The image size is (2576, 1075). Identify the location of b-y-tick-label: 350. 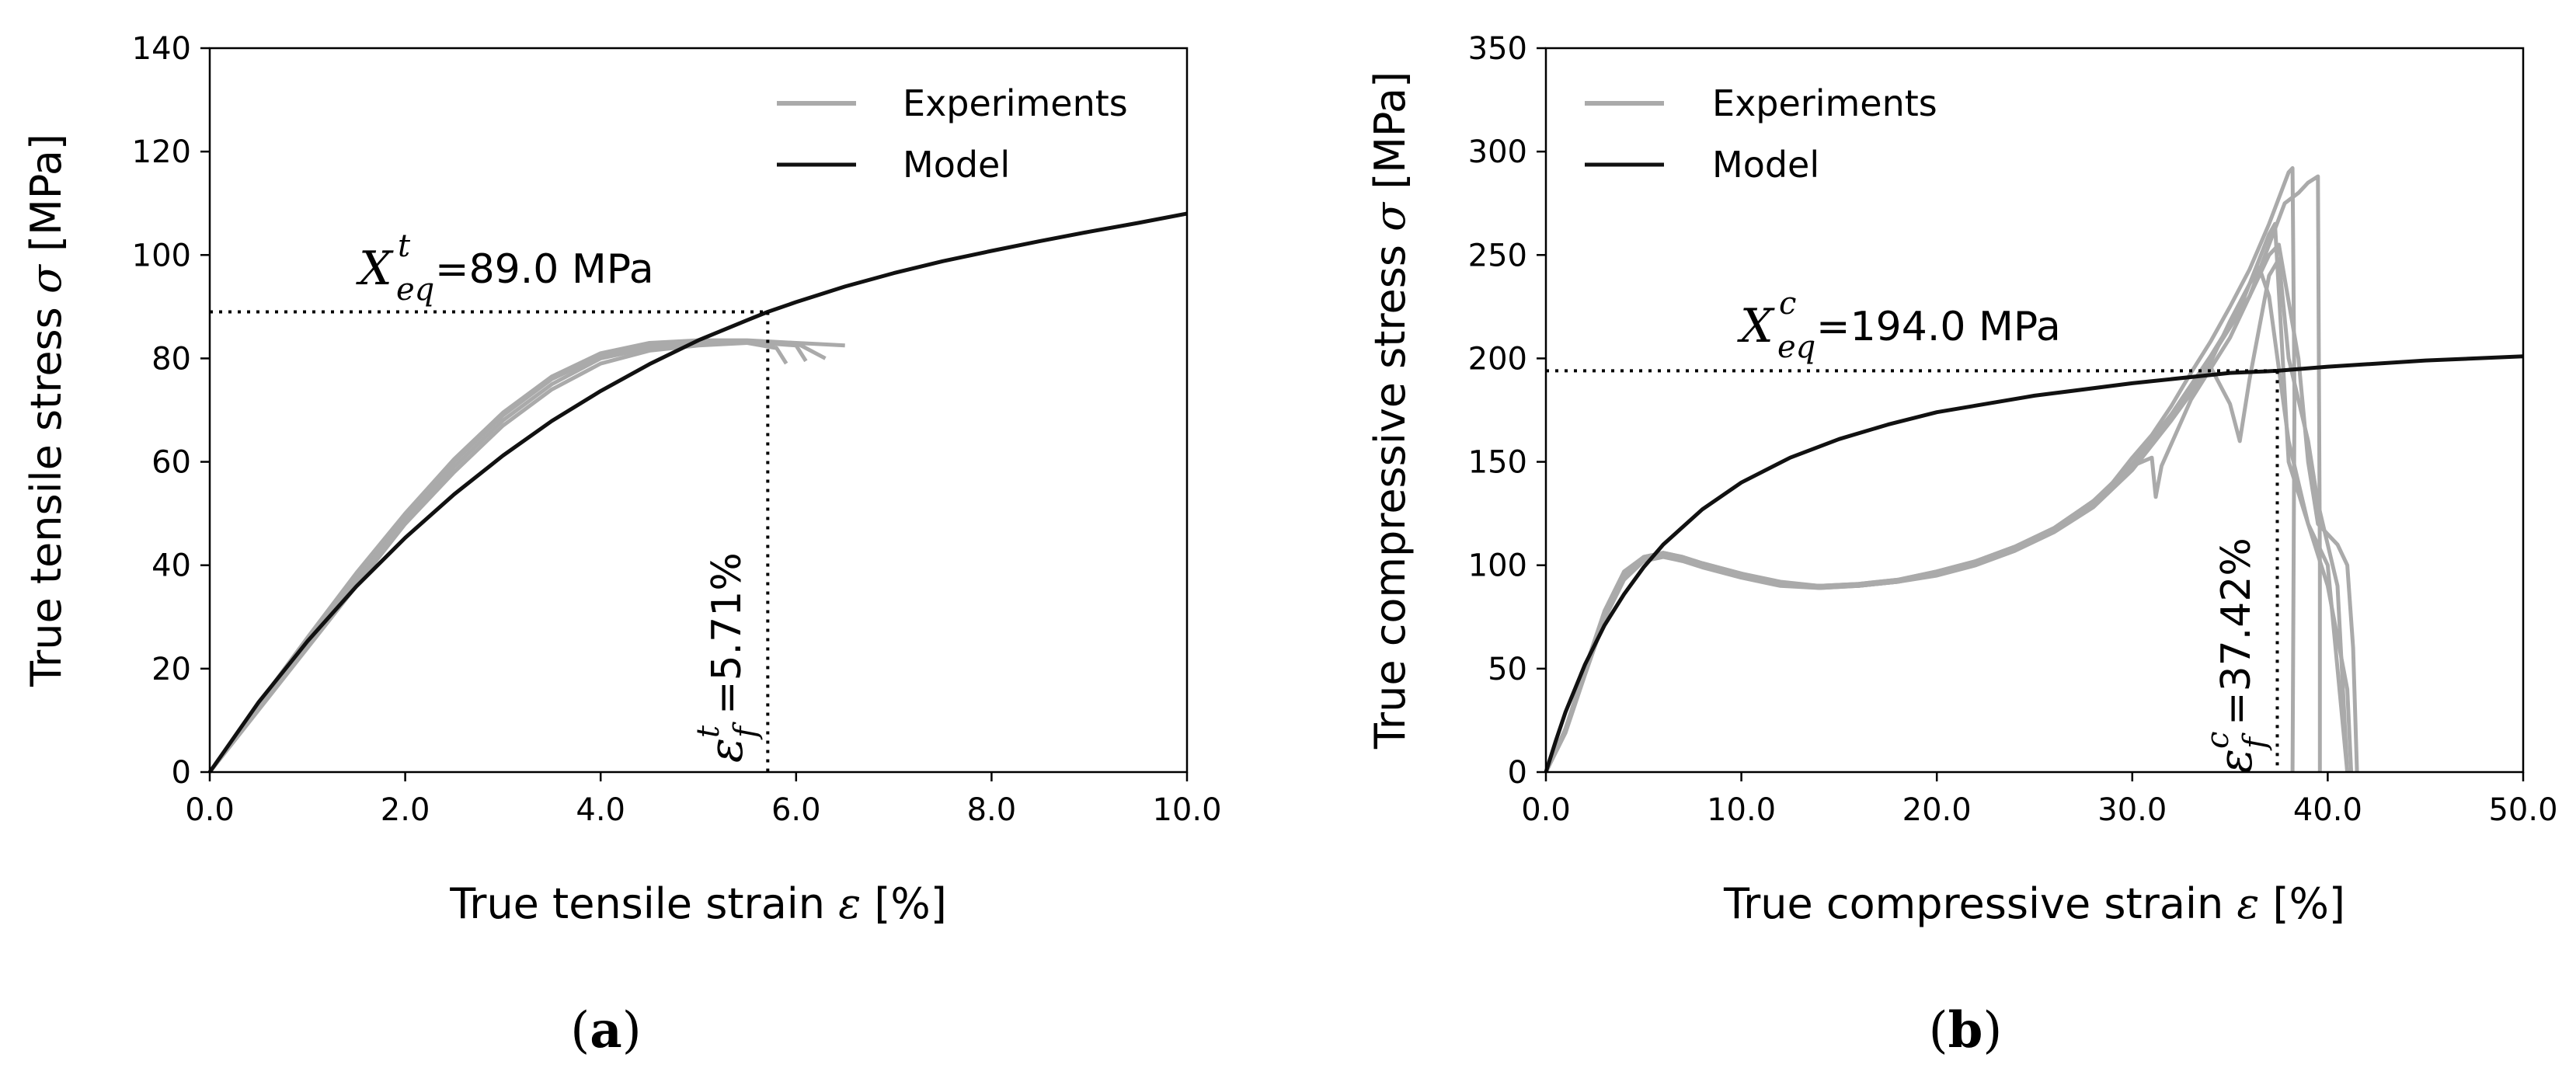
(1497, 49).